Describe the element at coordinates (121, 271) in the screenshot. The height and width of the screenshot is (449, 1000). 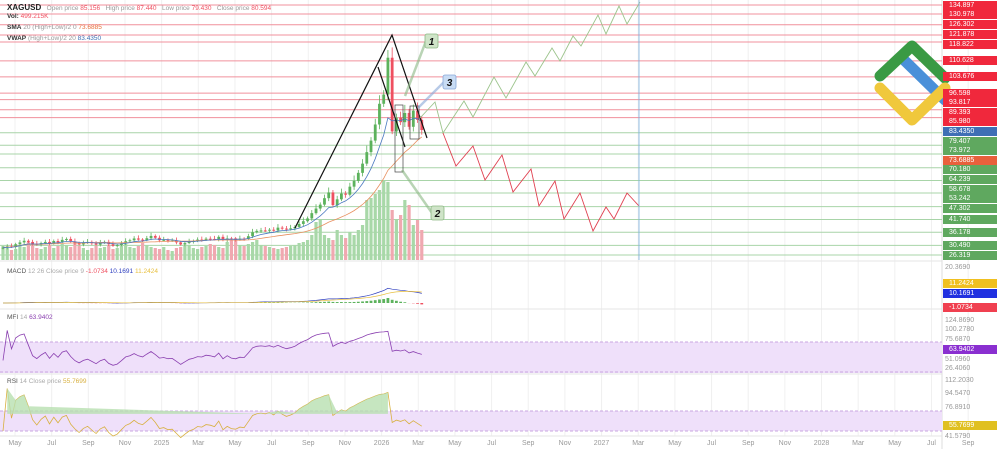
I see `macd-value: 10.1691` at that location.